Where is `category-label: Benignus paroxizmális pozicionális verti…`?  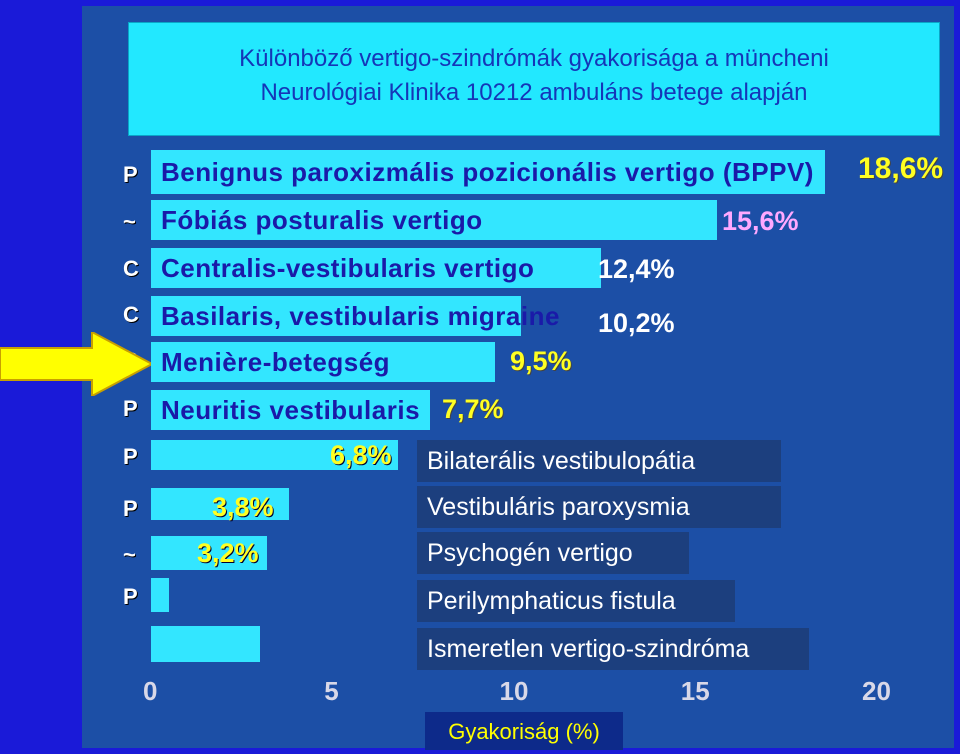
category-label: Benignus paroxizmális pozicionális verti… is located at coordinates (487, 172).